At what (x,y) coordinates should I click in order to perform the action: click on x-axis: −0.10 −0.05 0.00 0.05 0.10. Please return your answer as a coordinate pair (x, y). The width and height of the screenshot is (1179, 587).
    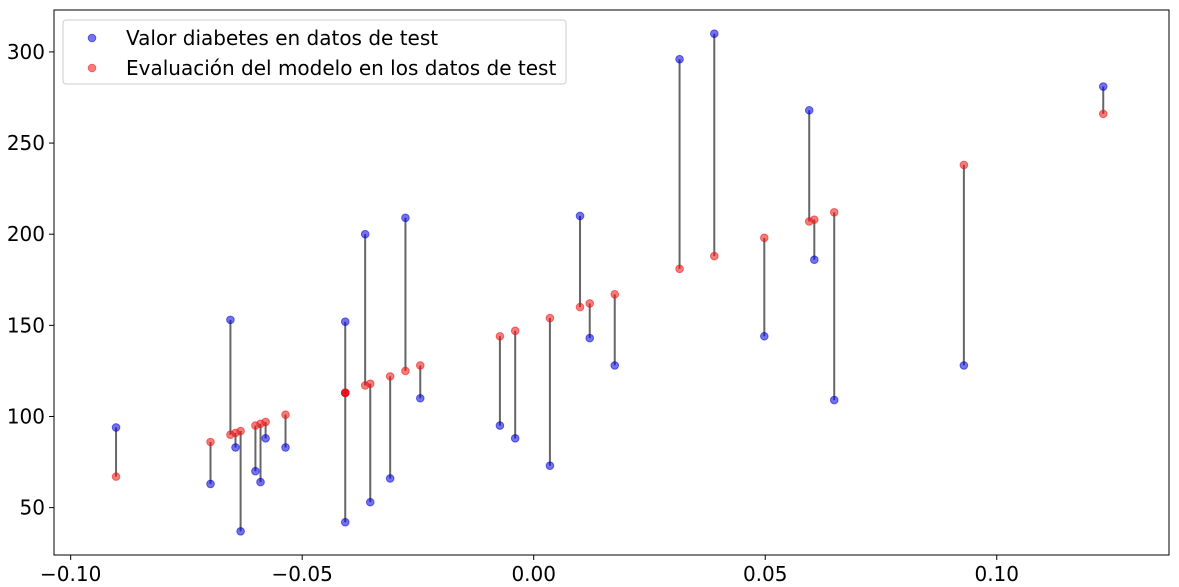
    Looking at the image, I should click on (529, 570).